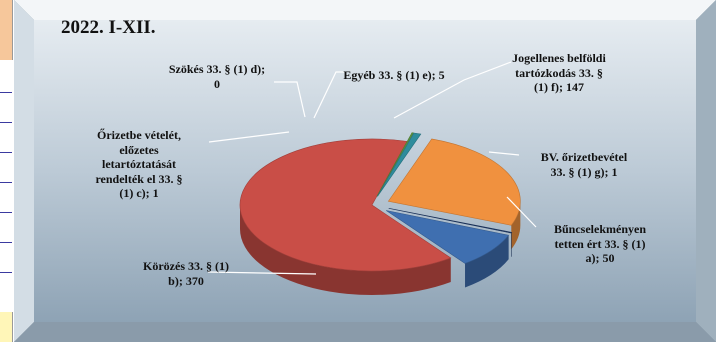 The width and height of the screenshot is (716, 342). What do you see at coordinates (584, 164) in the screenshot?
I see `slice-data-label: BV. őrizetbevétel 33. § (1) g); 1` at bounding box center [584, 164].